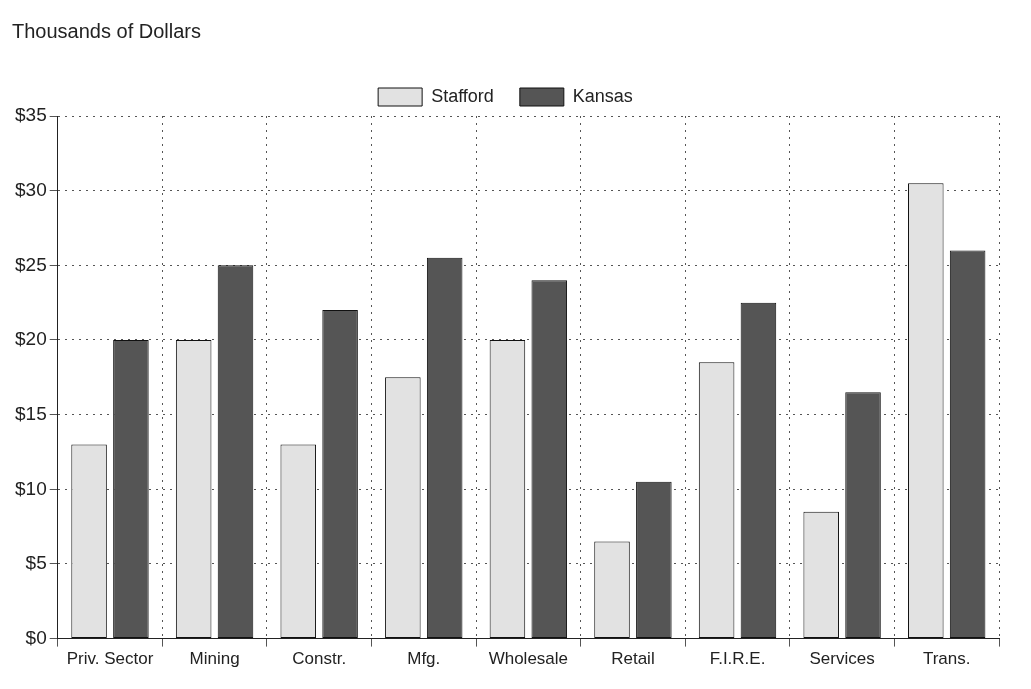  Describe the element at coordinates (737, 659) in the screenshot. I see `x-tick-label: F.I.R.E.` at that location.